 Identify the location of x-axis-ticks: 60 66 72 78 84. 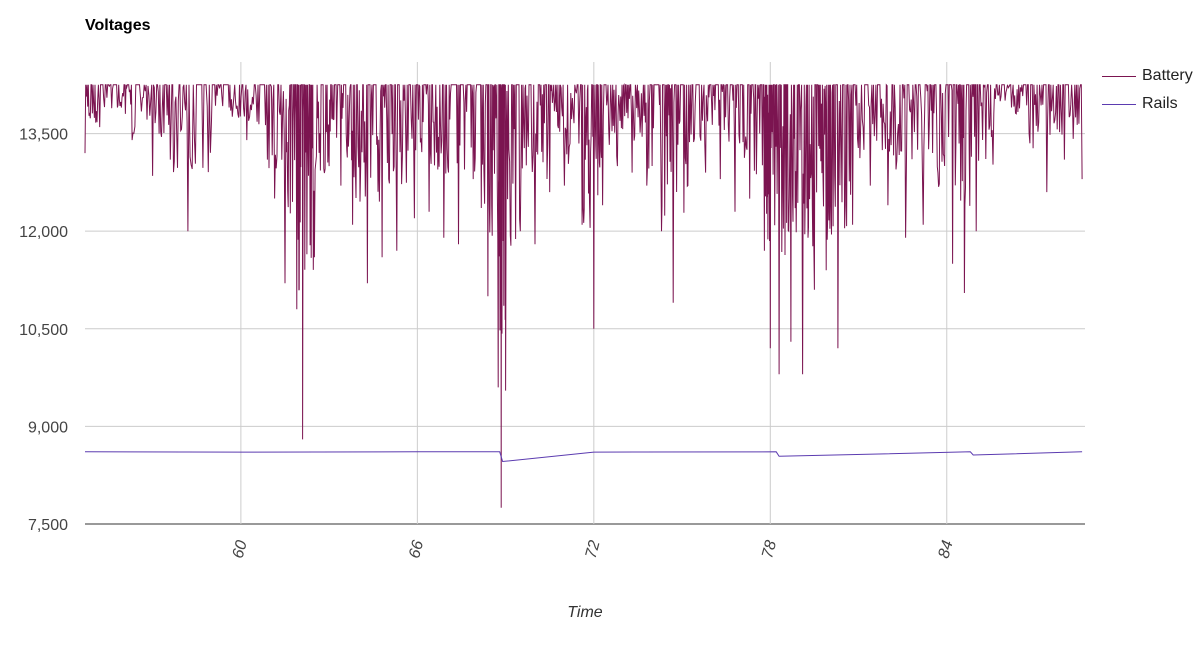
(593, 550).